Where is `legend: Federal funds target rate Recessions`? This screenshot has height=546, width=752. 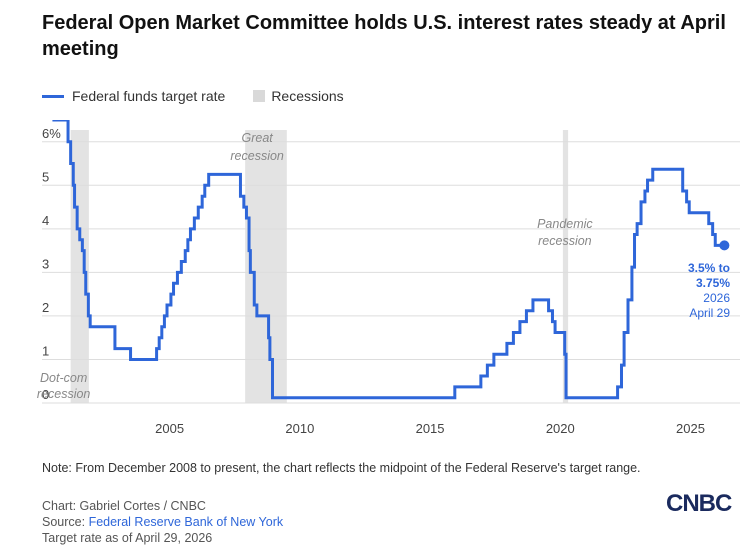
legend: Federal funds target rate Recessions is located at coordinates (193, 96).